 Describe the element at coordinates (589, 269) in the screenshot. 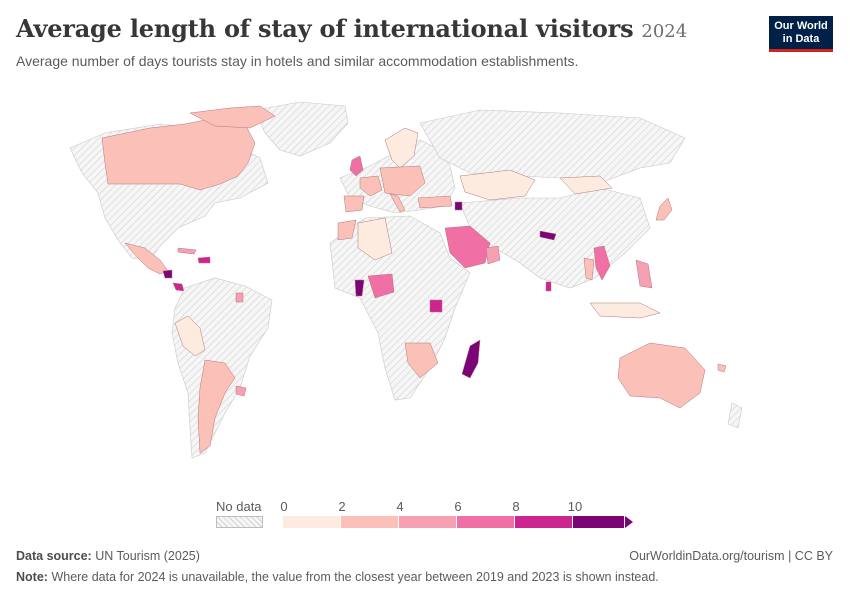

I see `country-thailand` at that location.